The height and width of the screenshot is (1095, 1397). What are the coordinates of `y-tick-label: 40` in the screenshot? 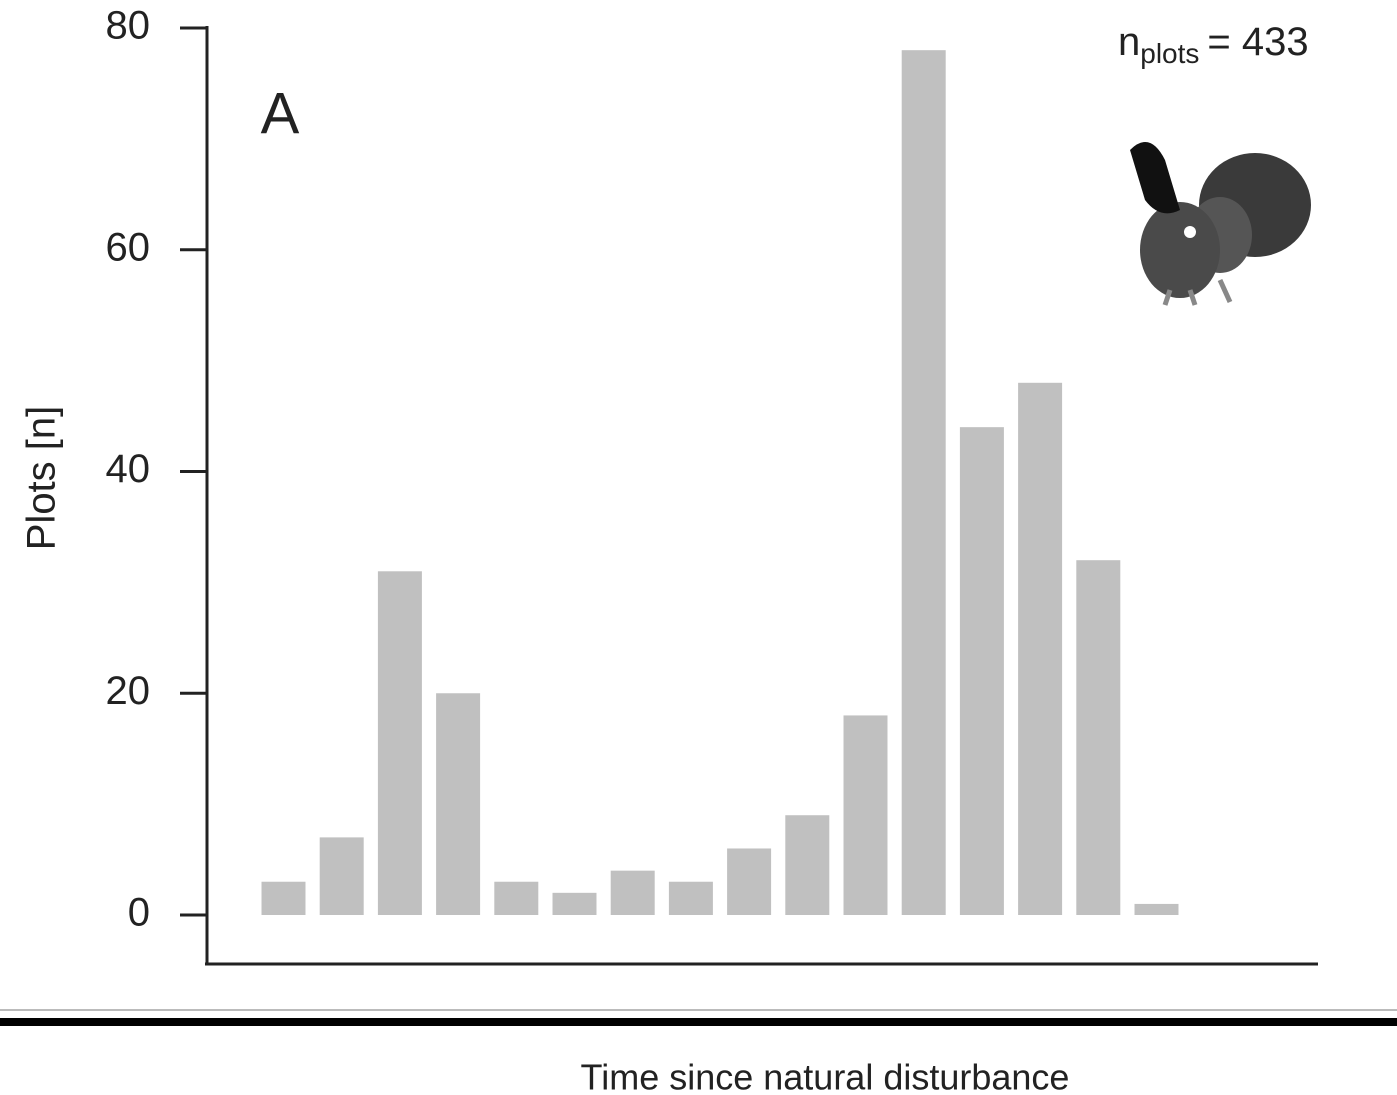 It's located at (128, 469).